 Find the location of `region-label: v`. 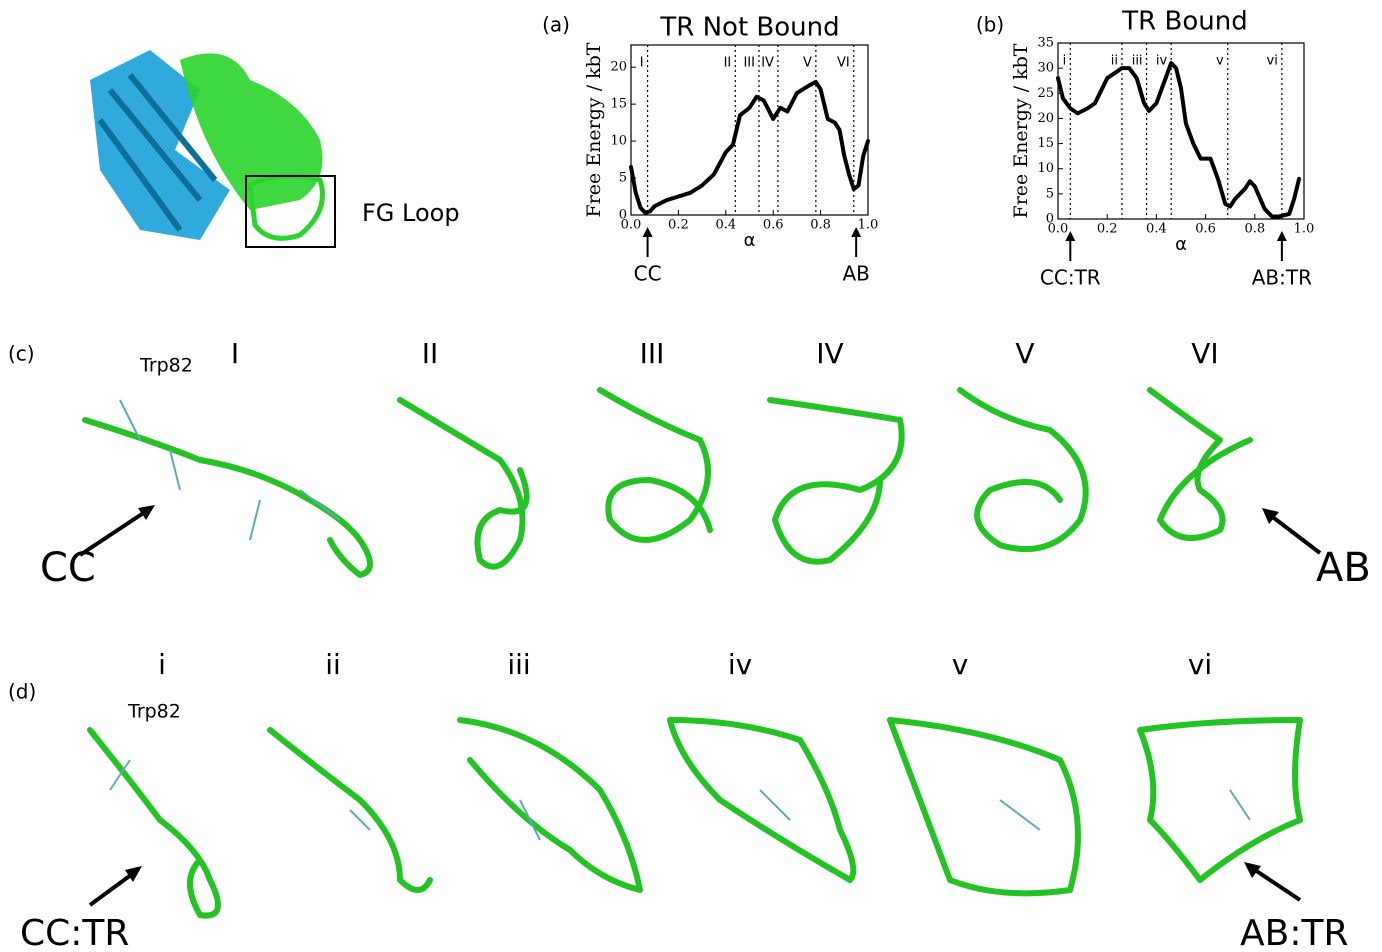

region-label: v is located at coordinates (1220, 61).